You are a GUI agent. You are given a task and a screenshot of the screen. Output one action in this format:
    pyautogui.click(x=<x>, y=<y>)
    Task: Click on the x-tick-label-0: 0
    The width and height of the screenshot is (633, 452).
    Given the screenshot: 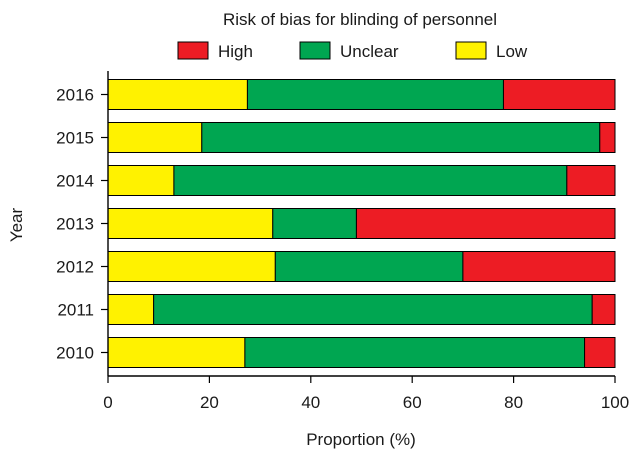 What is the action you would take?
    pyautogui.click(x=107, y=402)
    